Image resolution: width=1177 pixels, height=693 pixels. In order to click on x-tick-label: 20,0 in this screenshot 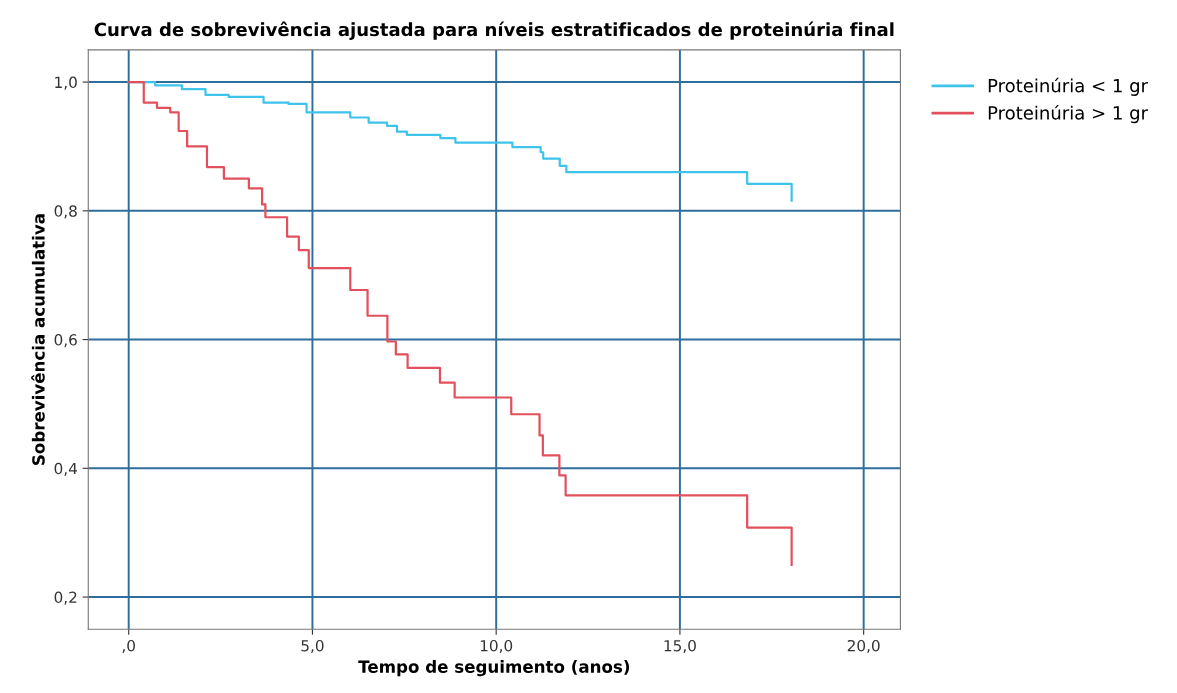, I will do `click(863, 646)`.